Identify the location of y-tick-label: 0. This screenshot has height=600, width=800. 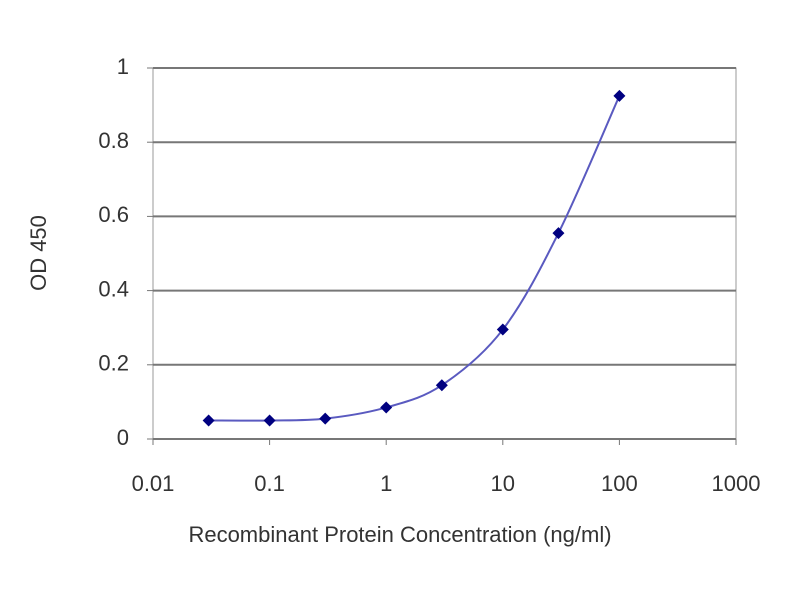
(123, 437).